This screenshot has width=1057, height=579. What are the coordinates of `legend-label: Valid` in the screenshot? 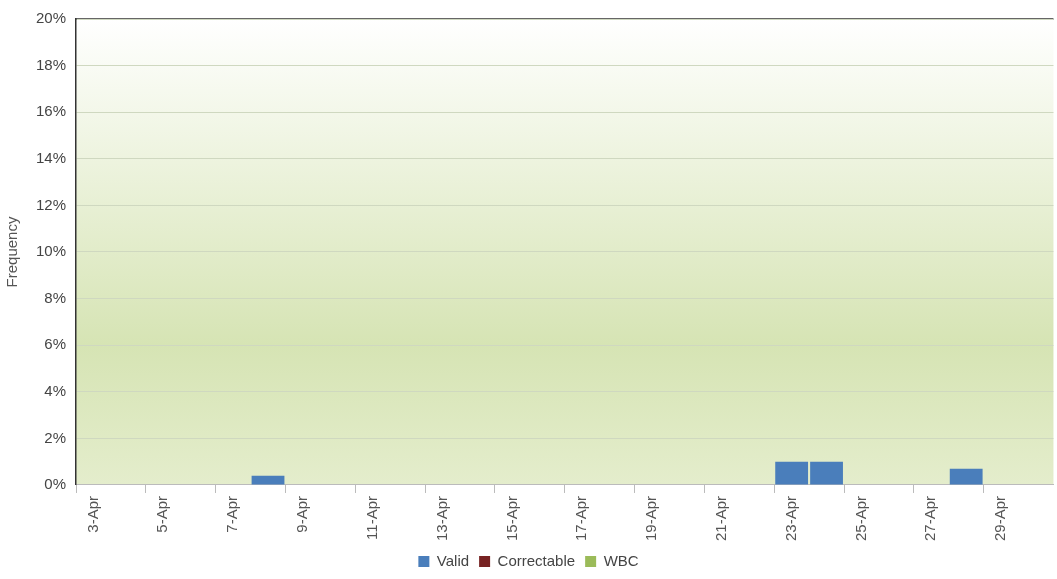 It's located at (453, 560).